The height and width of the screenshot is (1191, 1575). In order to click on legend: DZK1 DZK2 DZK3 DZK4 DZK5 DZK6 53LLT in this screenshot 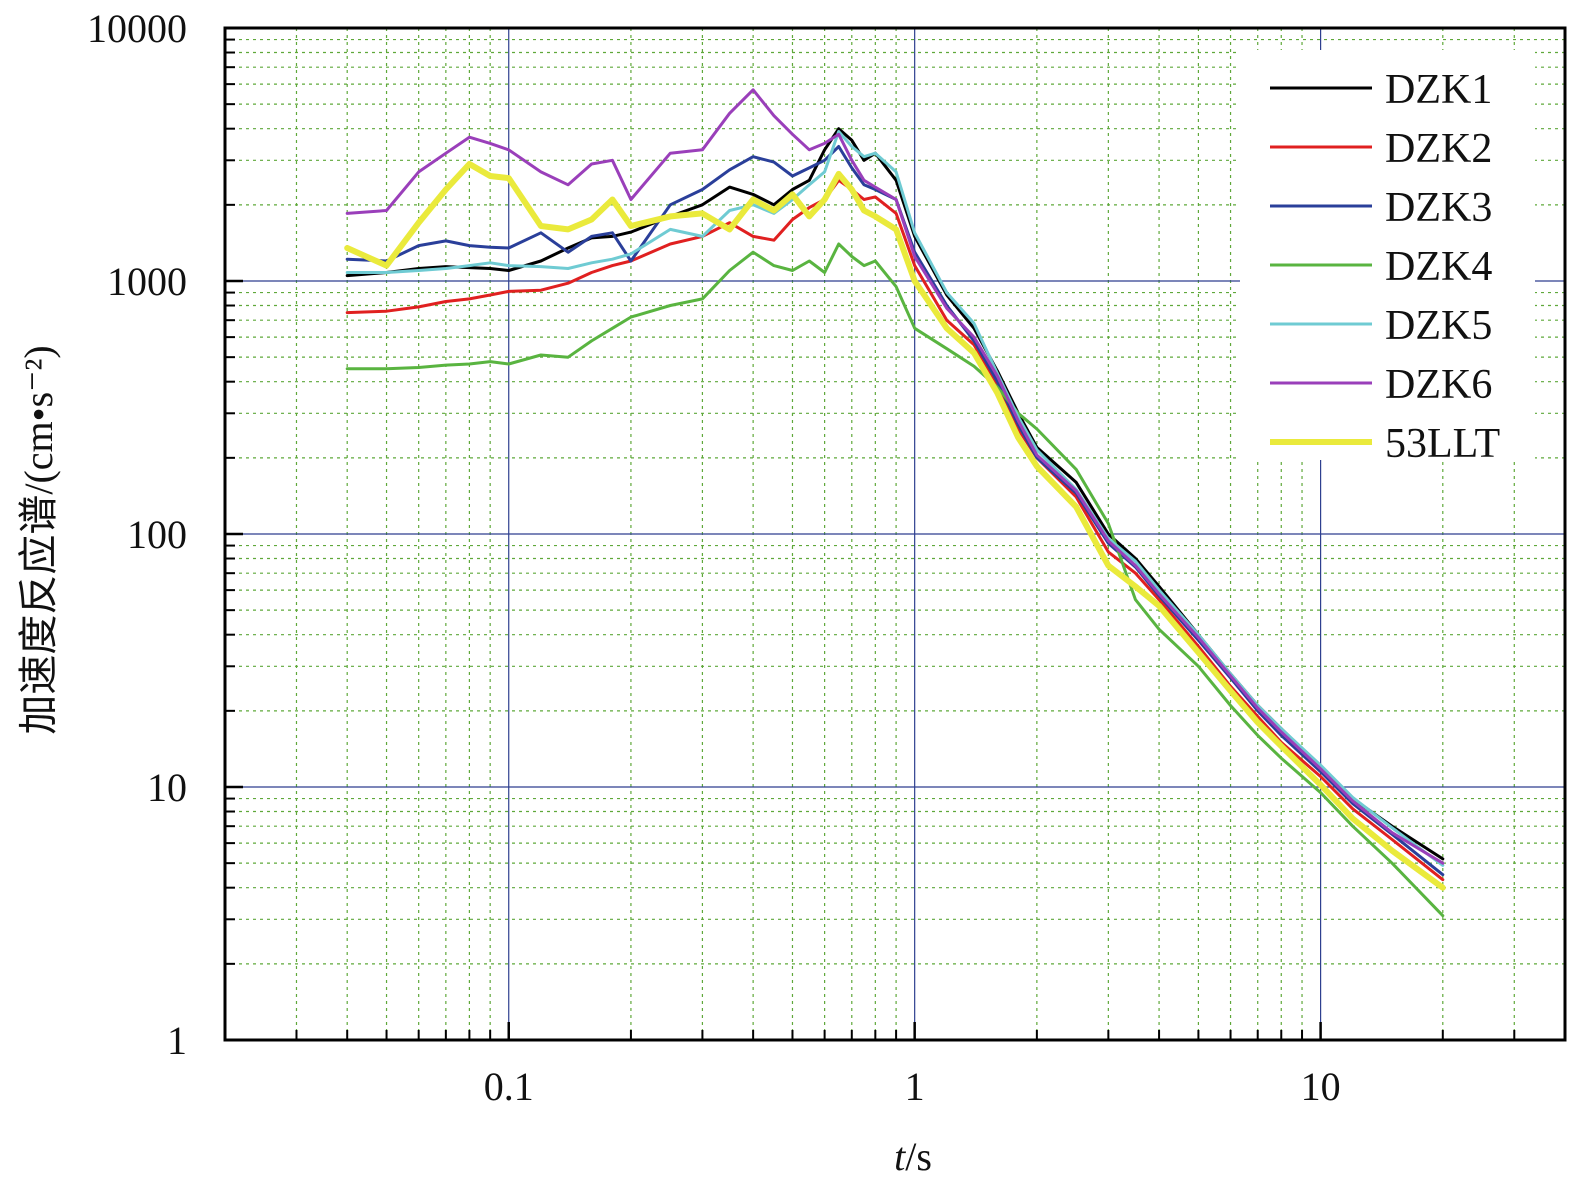, I will do `click(1385, 267)`.